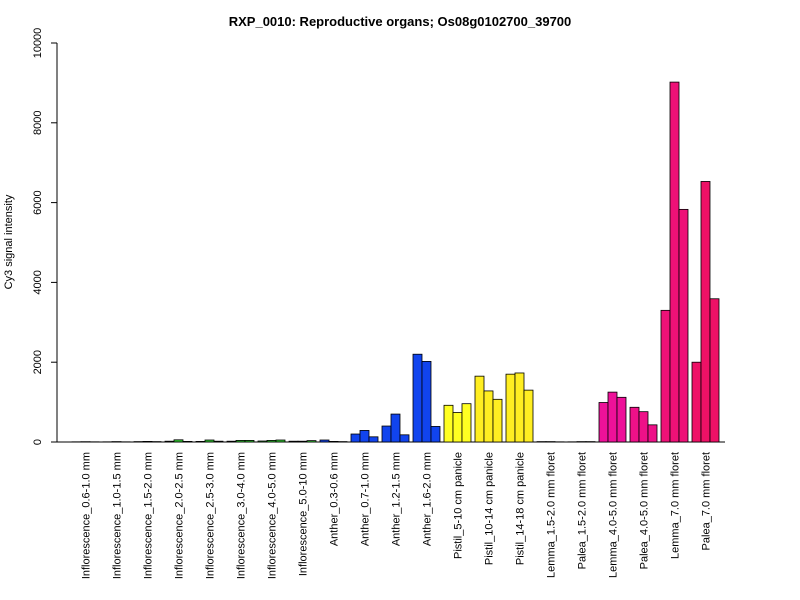 The height and width of the screenshot is (600, 800). Describe the element at coordinates (366, 499) in the screenshot. I see `x-tick-label: Anther_0.7-1.0 mm` at that location.